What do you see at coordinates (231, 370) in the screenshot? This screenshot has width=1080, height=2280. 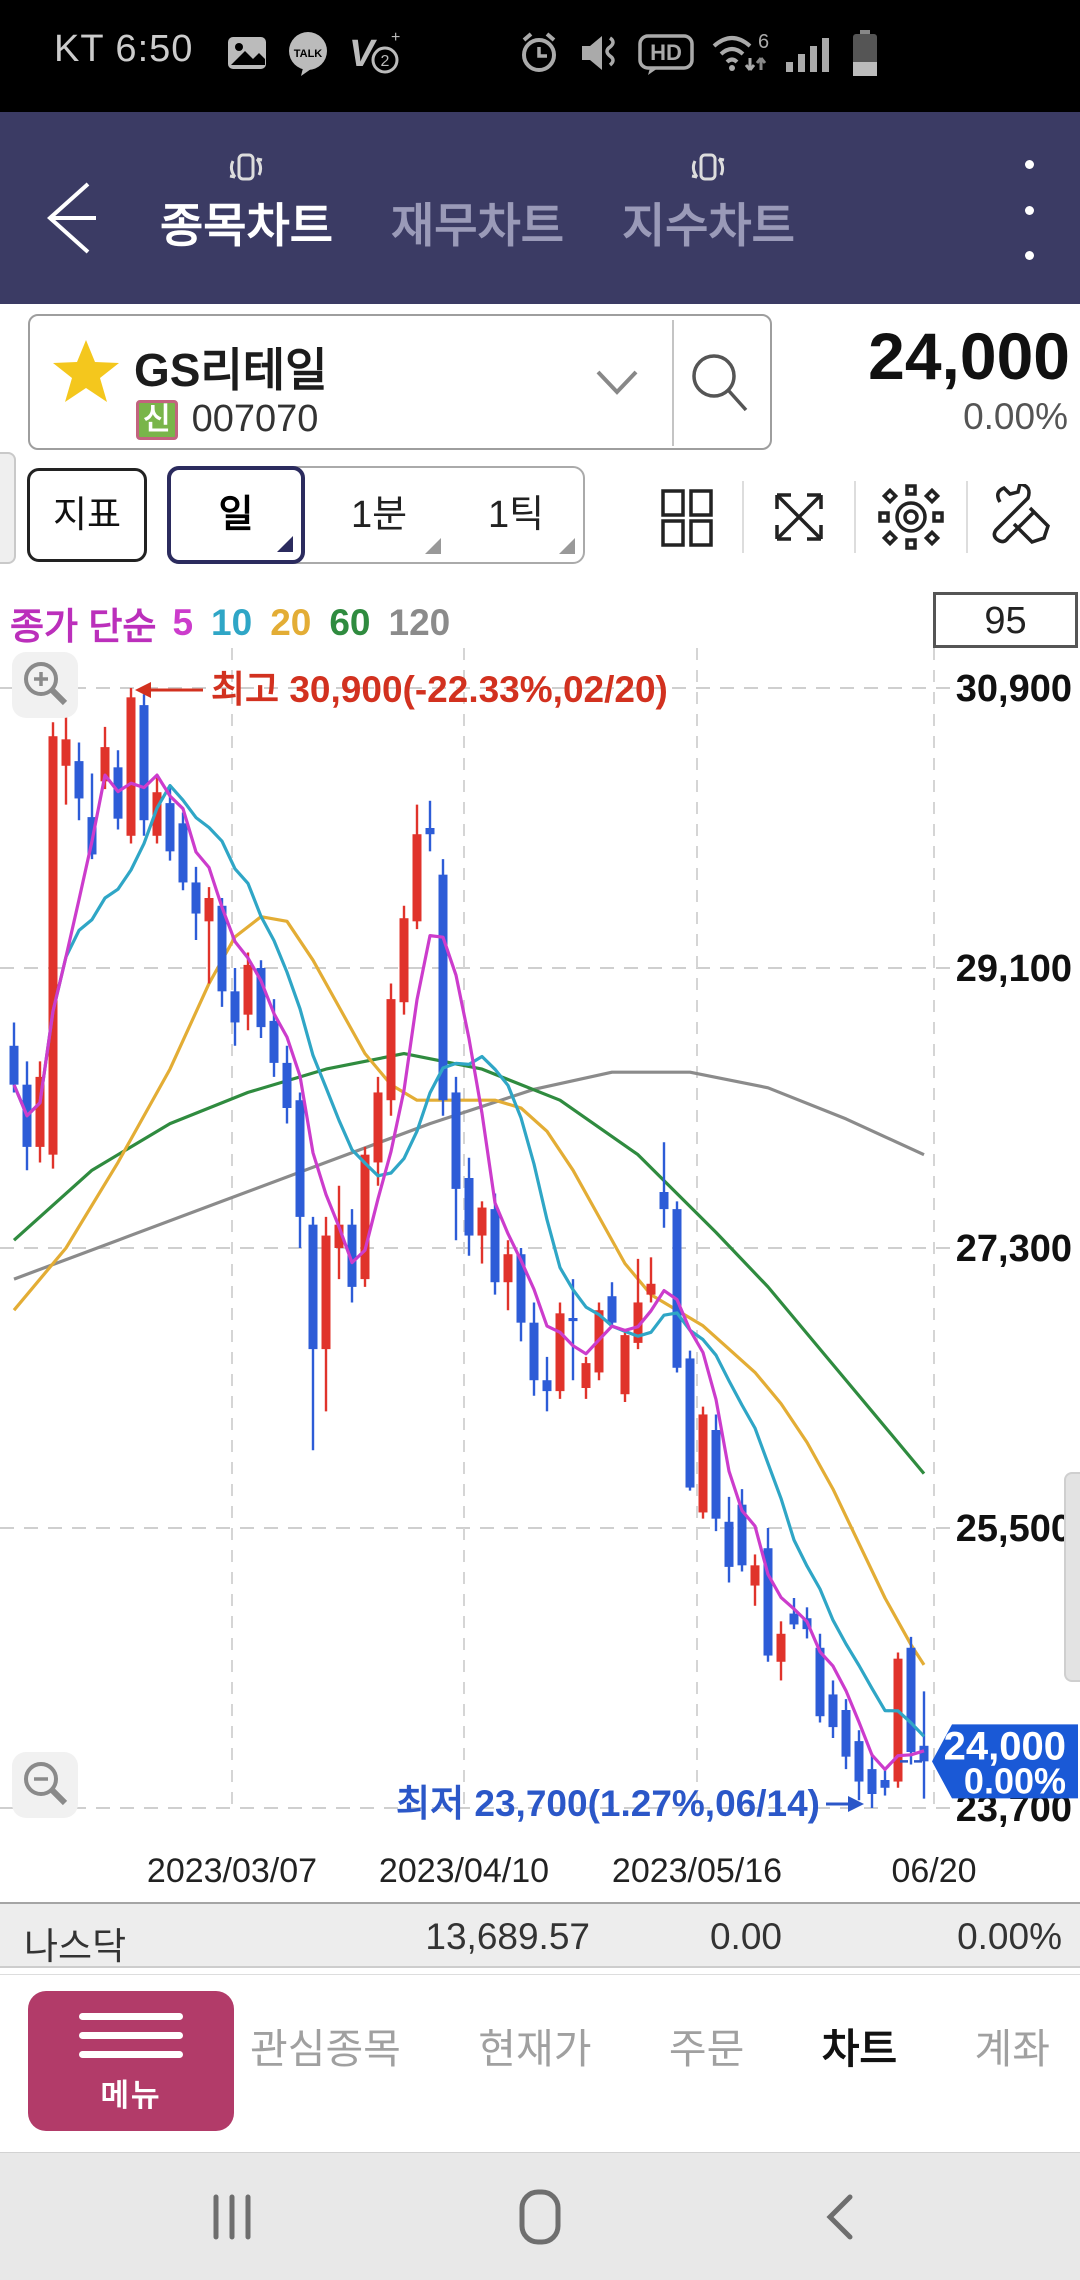 I see `stock-name: GS리테일` at bounding box center [231, 370].